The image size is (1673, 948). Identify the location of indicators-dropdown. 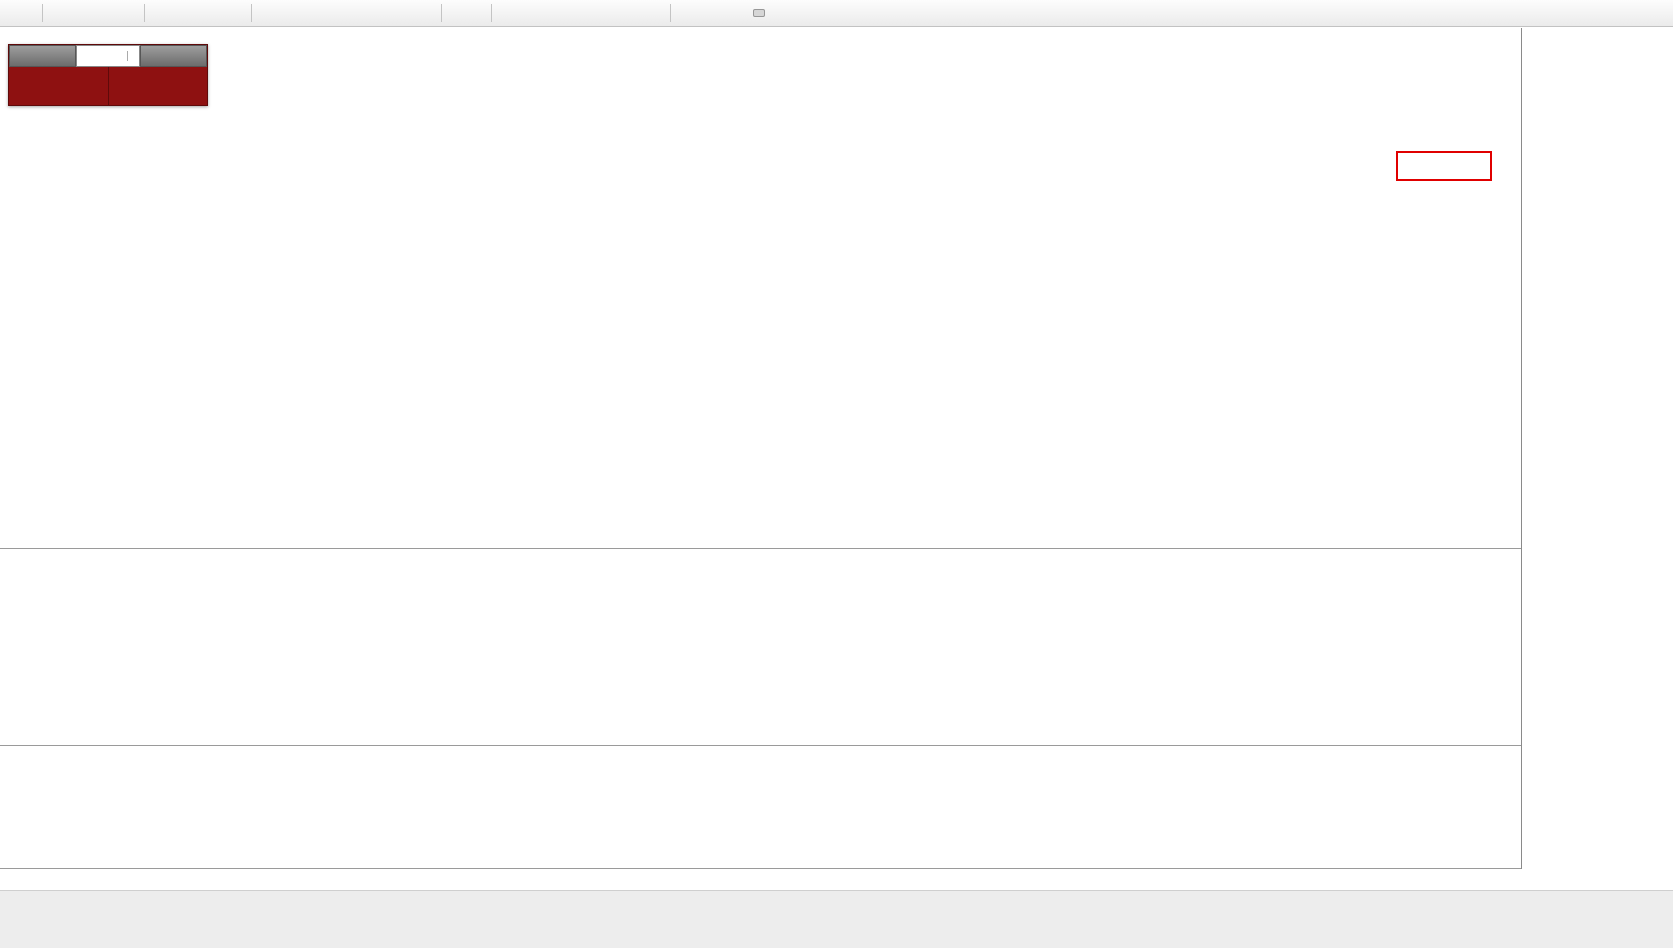
(350, 13).